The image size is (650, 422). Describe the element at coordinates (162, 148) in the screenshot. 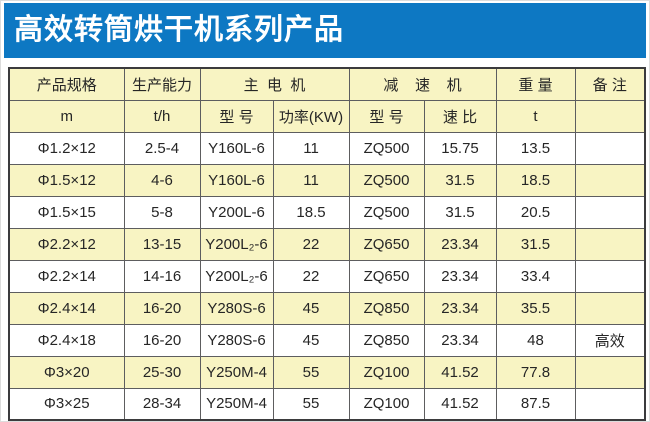

I see `cell-capacity: 2.5-4` at that location.